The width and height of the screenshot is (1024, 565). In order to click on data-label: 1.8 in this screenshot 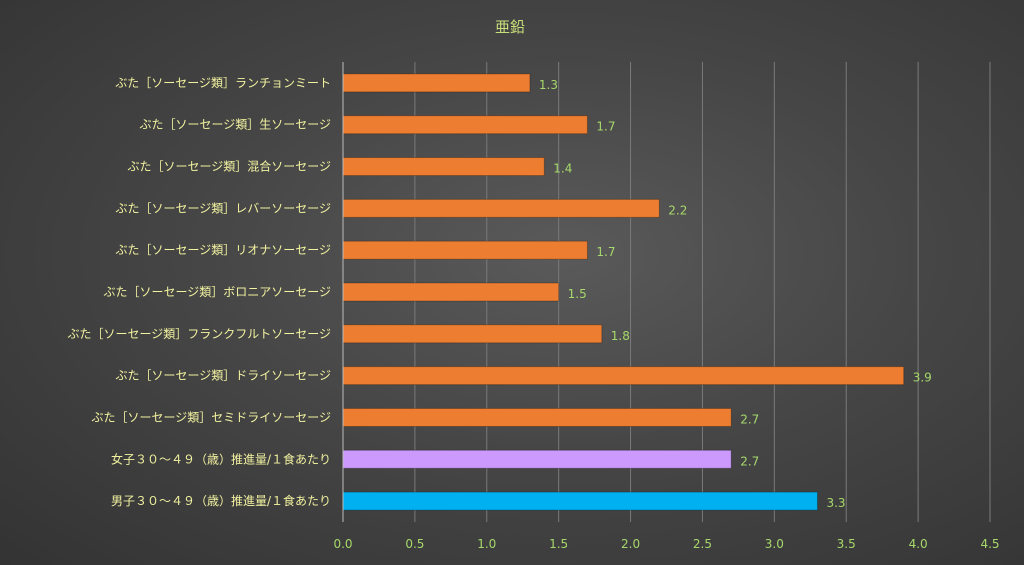, I will do `click(620, 336)`.